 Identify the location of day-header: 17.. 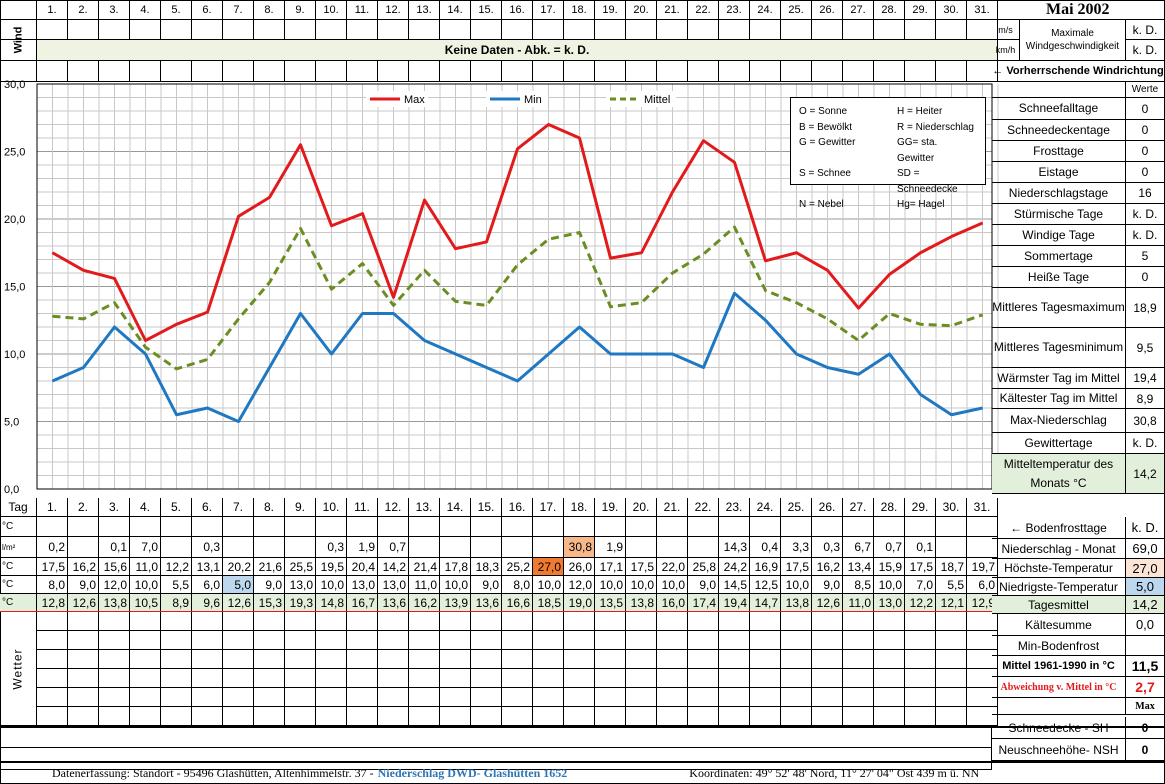
(548, 10).